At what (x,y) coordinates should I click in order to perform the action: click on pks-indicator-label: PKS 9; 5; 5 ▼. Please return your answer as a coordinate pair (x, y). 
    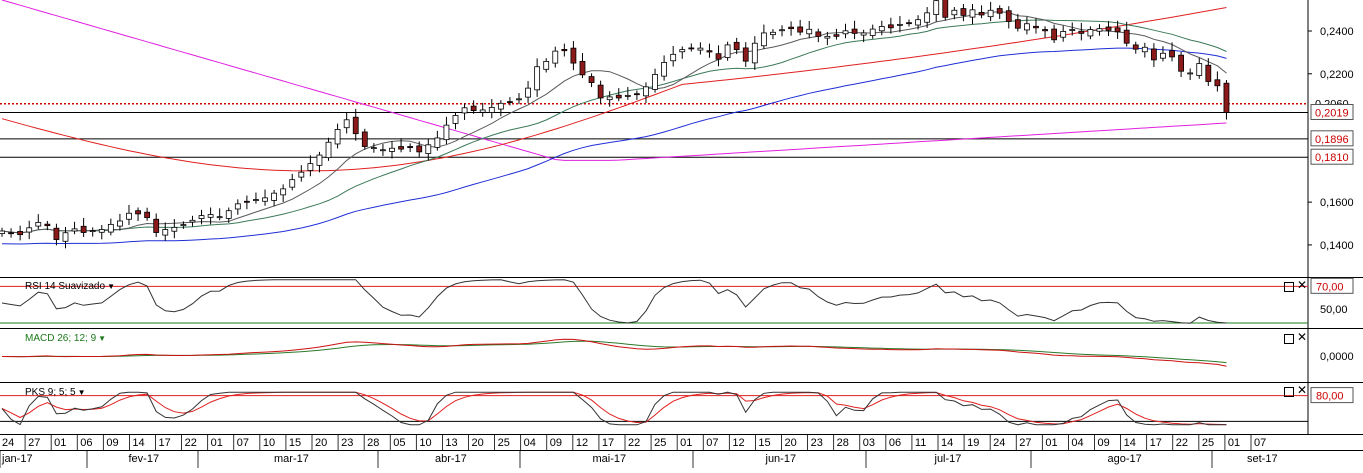
    Looking at the image, I should click on (55, 392).